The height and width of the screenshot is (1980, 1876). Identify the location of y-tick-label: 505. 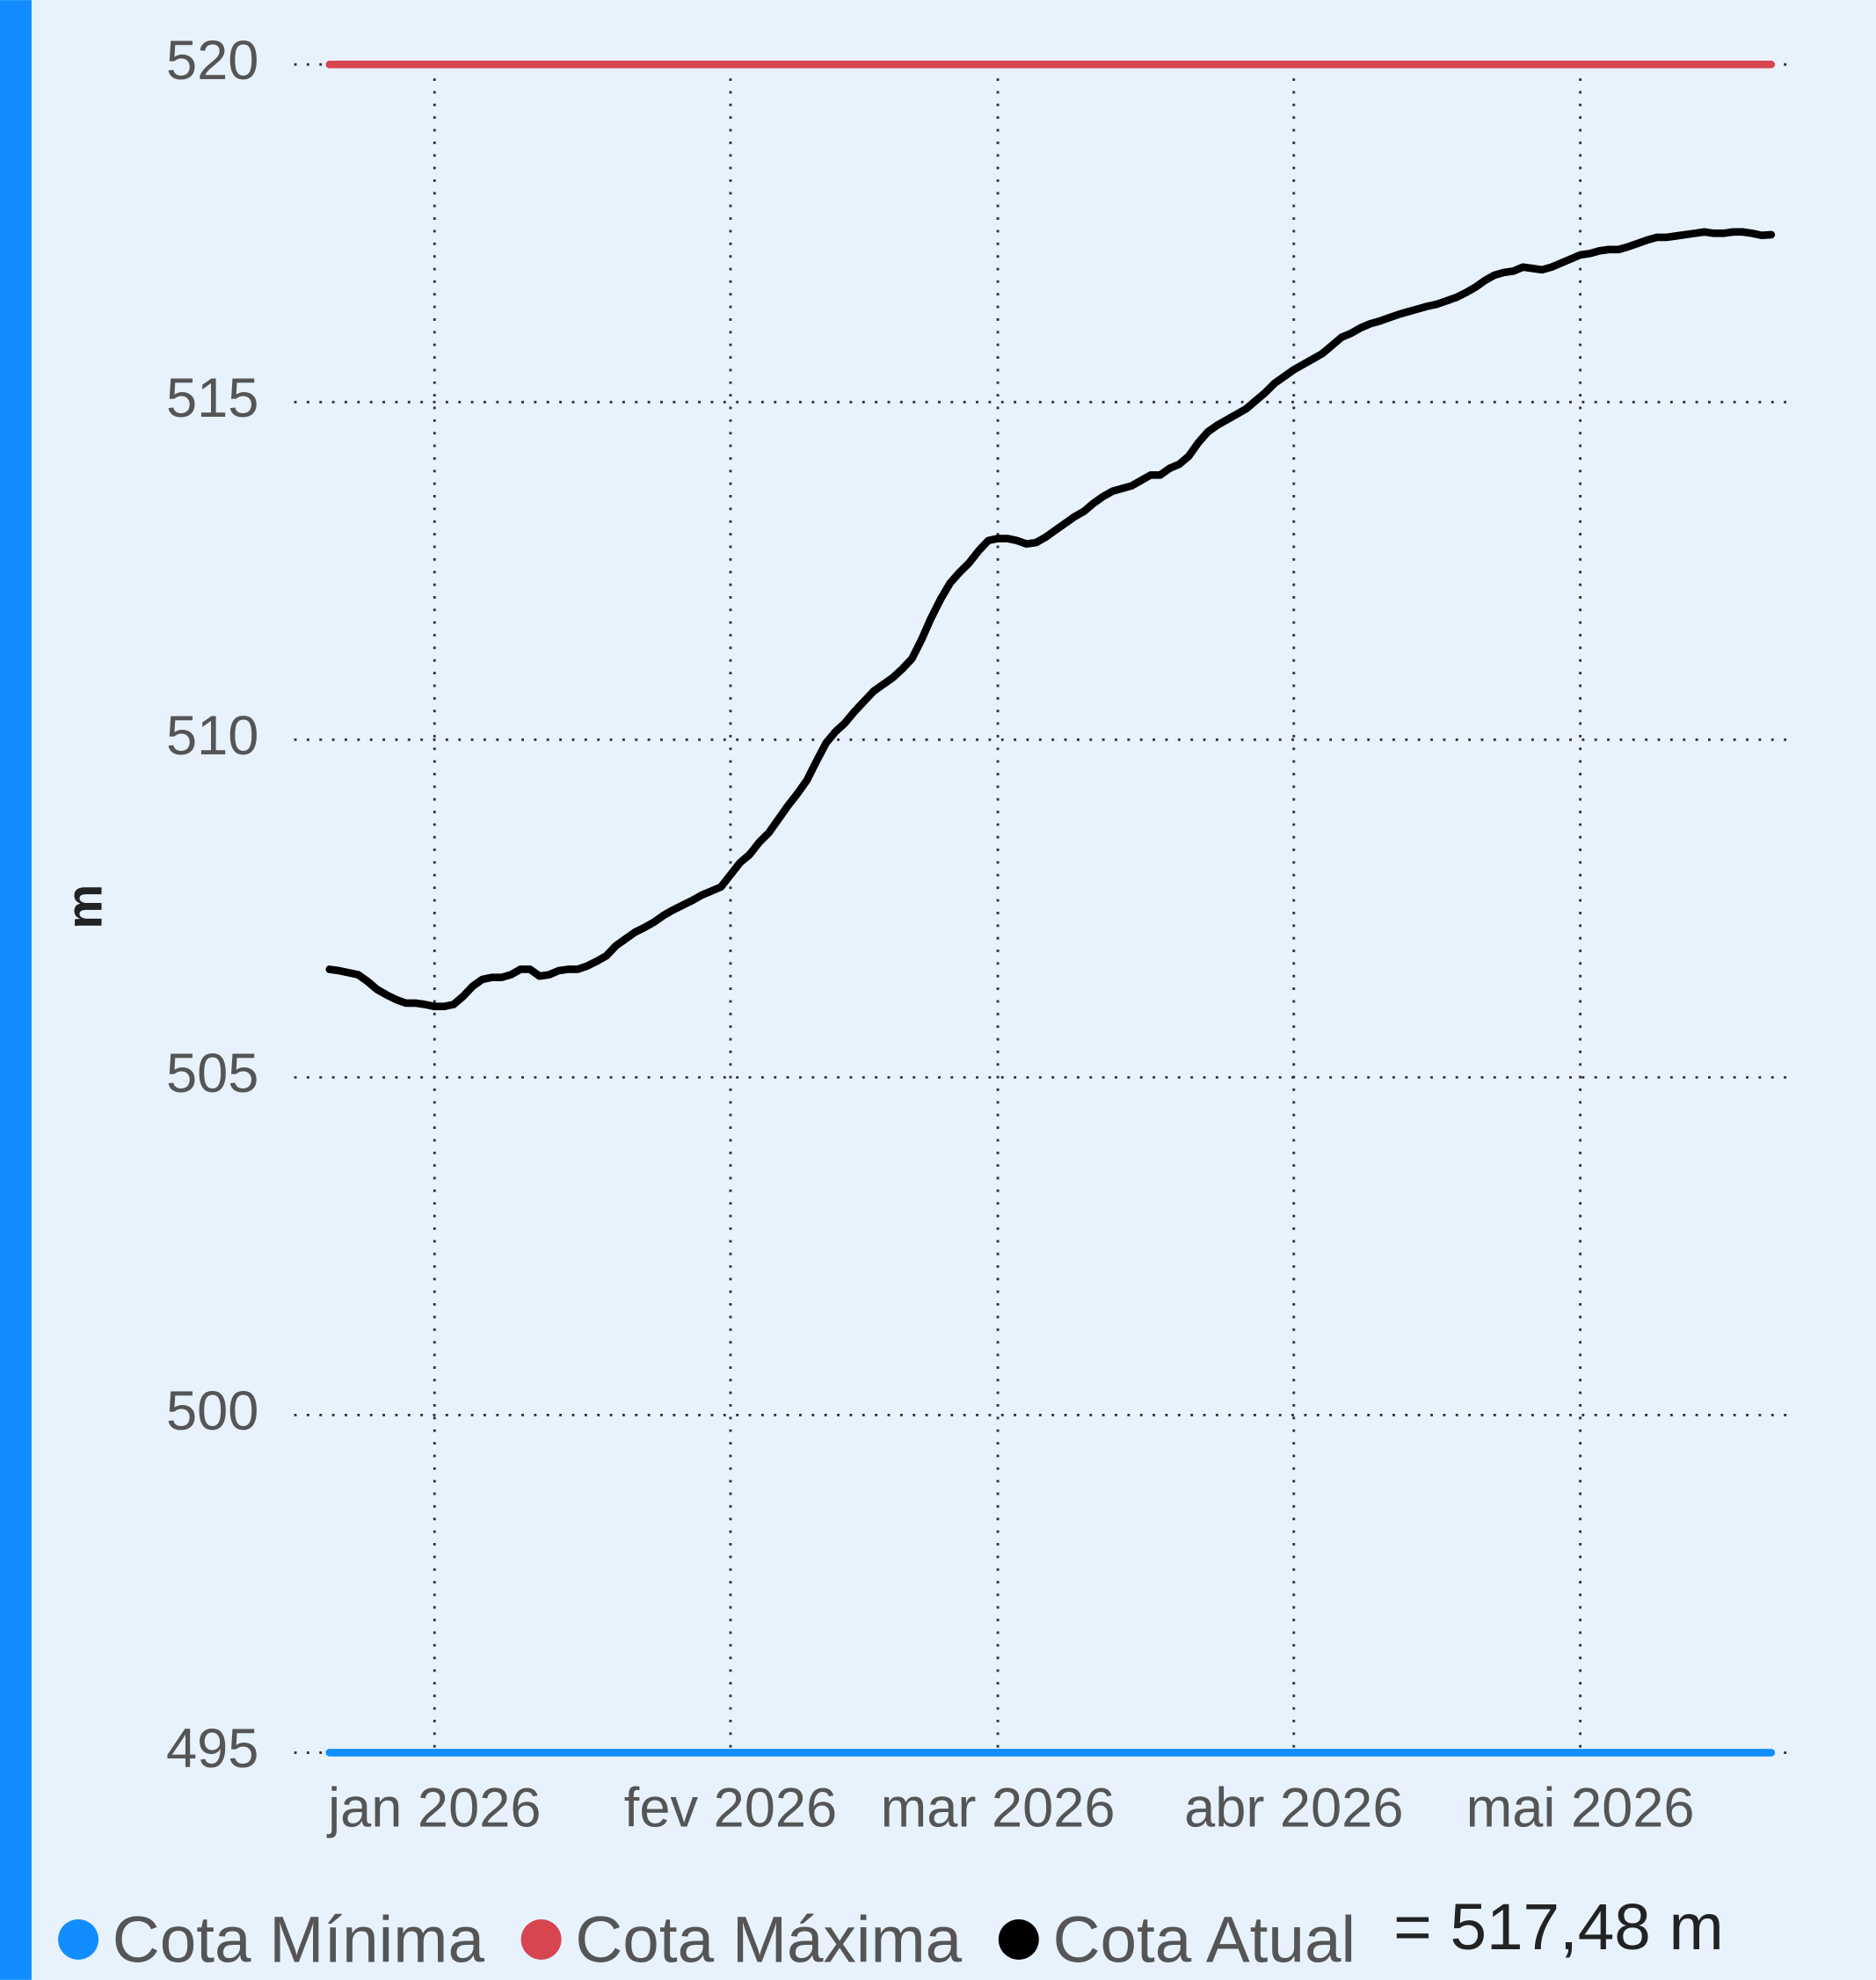
(212, 1073).